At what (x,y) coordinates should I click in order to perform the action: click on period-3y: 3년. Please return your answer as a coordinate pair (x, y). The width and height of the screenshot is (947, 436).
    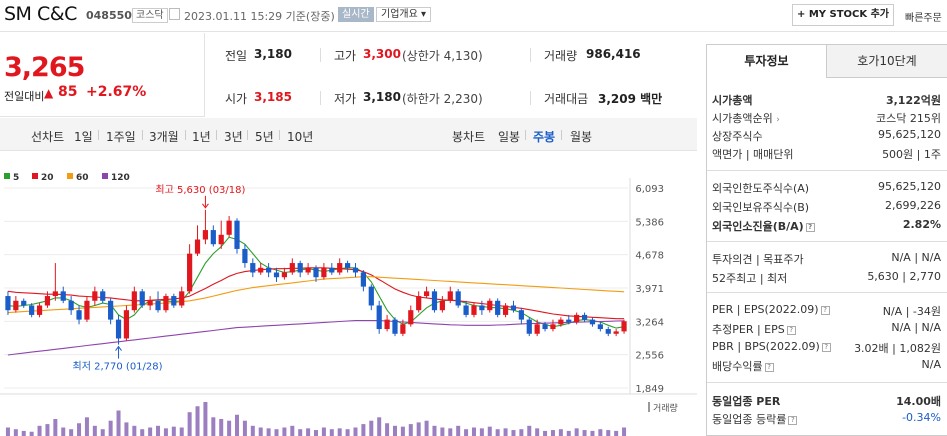
    Looking at the image, I should click on (233, 137).